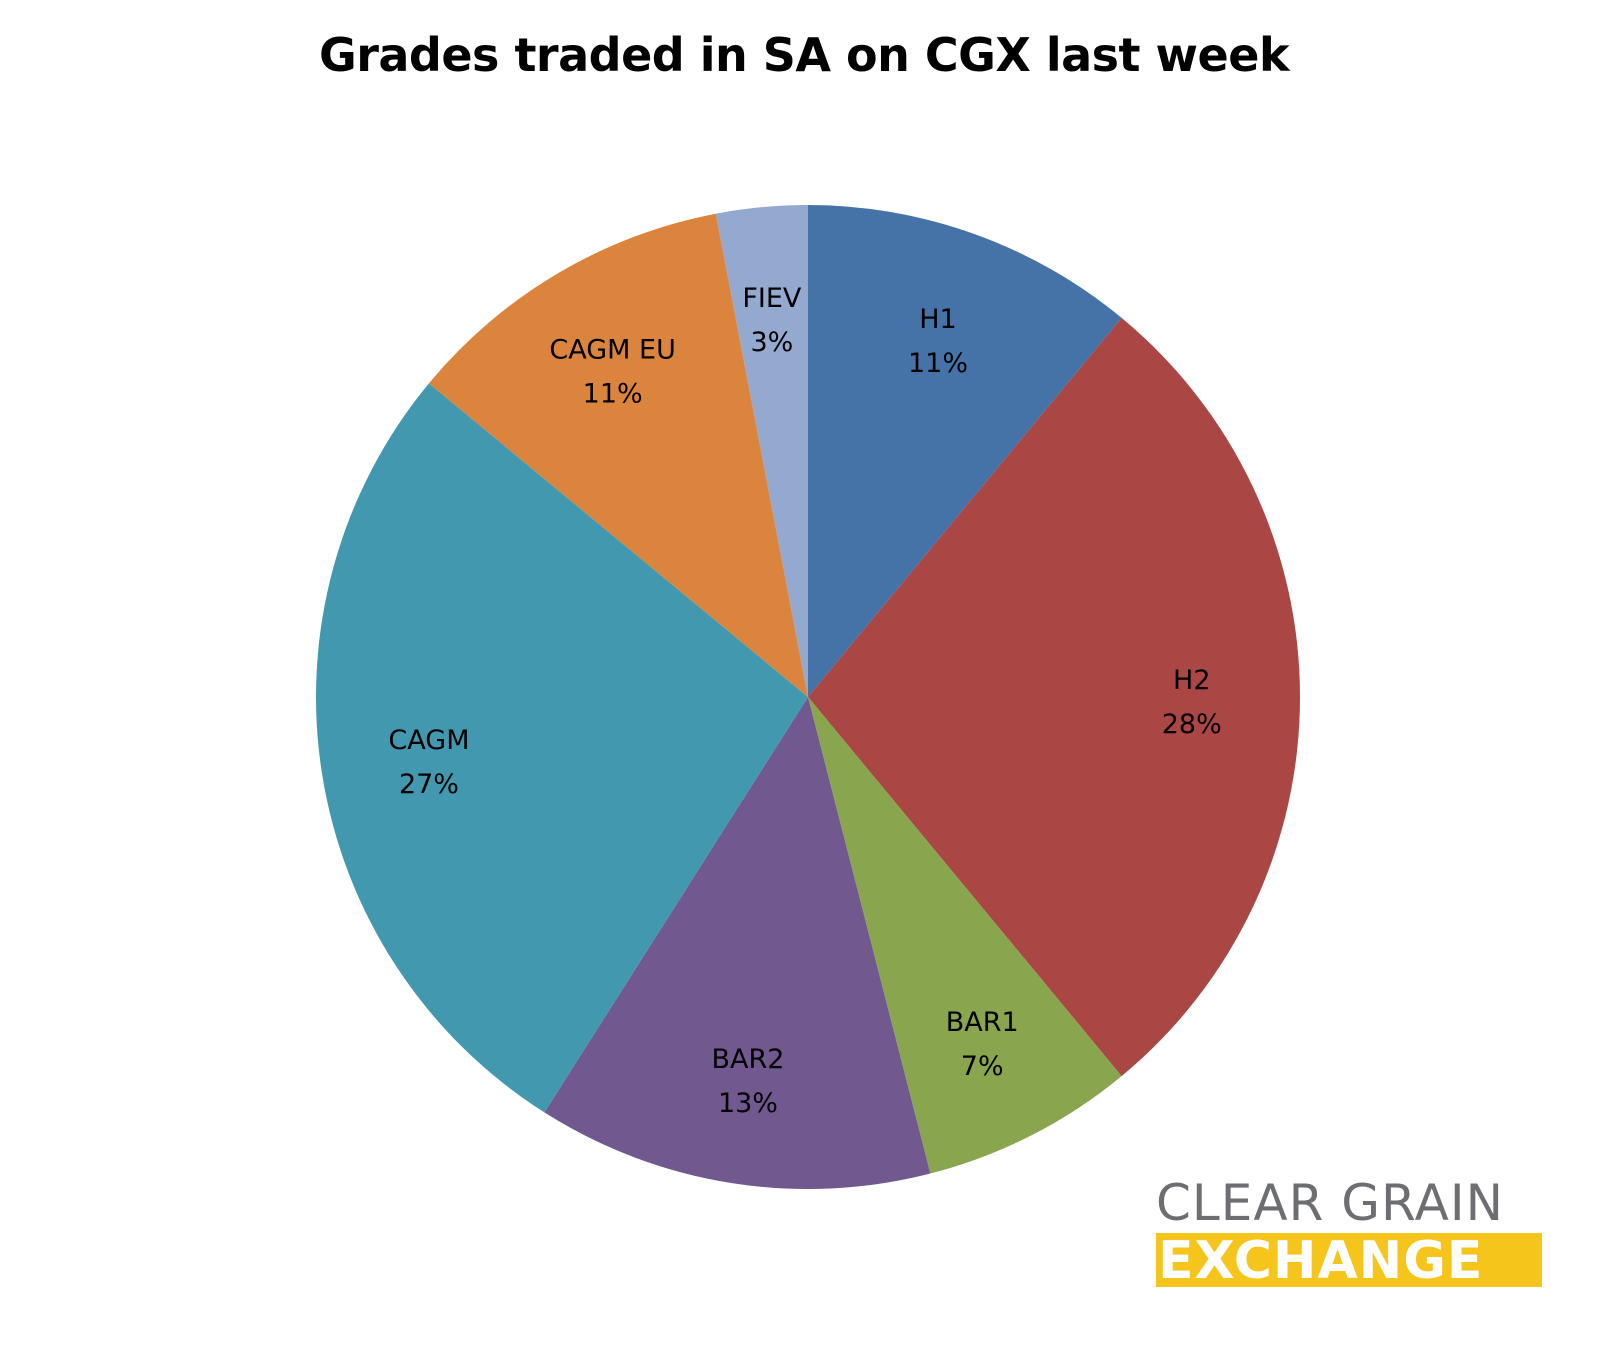 This screenshot has width=1608, height=1351. I want to click on slice-label-name: BAR1, so click(982, 1022).